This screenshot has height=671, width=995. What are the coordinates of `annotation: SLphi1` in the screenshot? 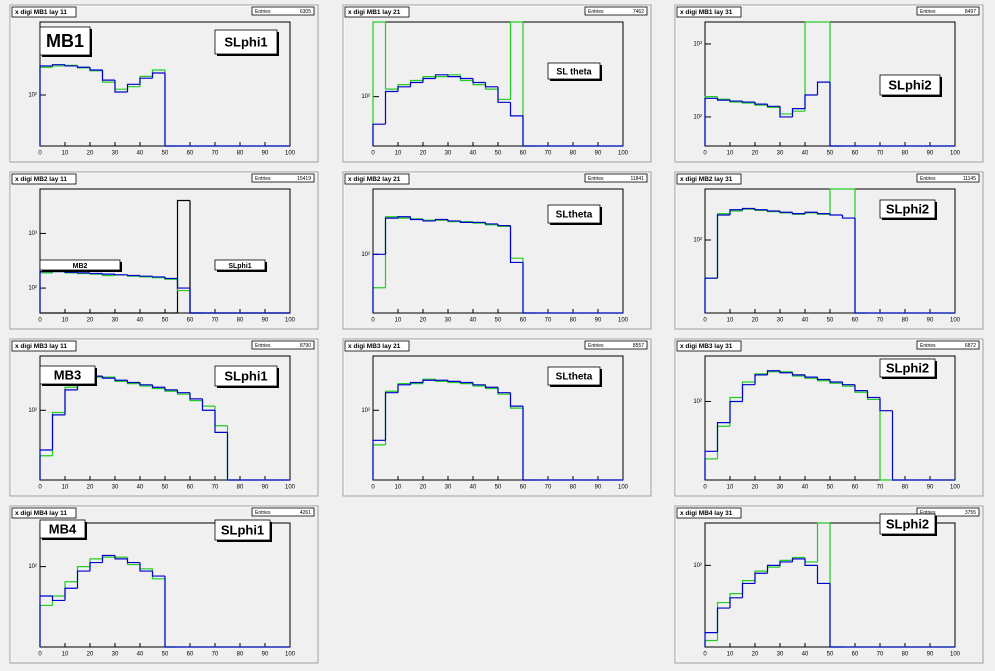 It's located at (245, 41).